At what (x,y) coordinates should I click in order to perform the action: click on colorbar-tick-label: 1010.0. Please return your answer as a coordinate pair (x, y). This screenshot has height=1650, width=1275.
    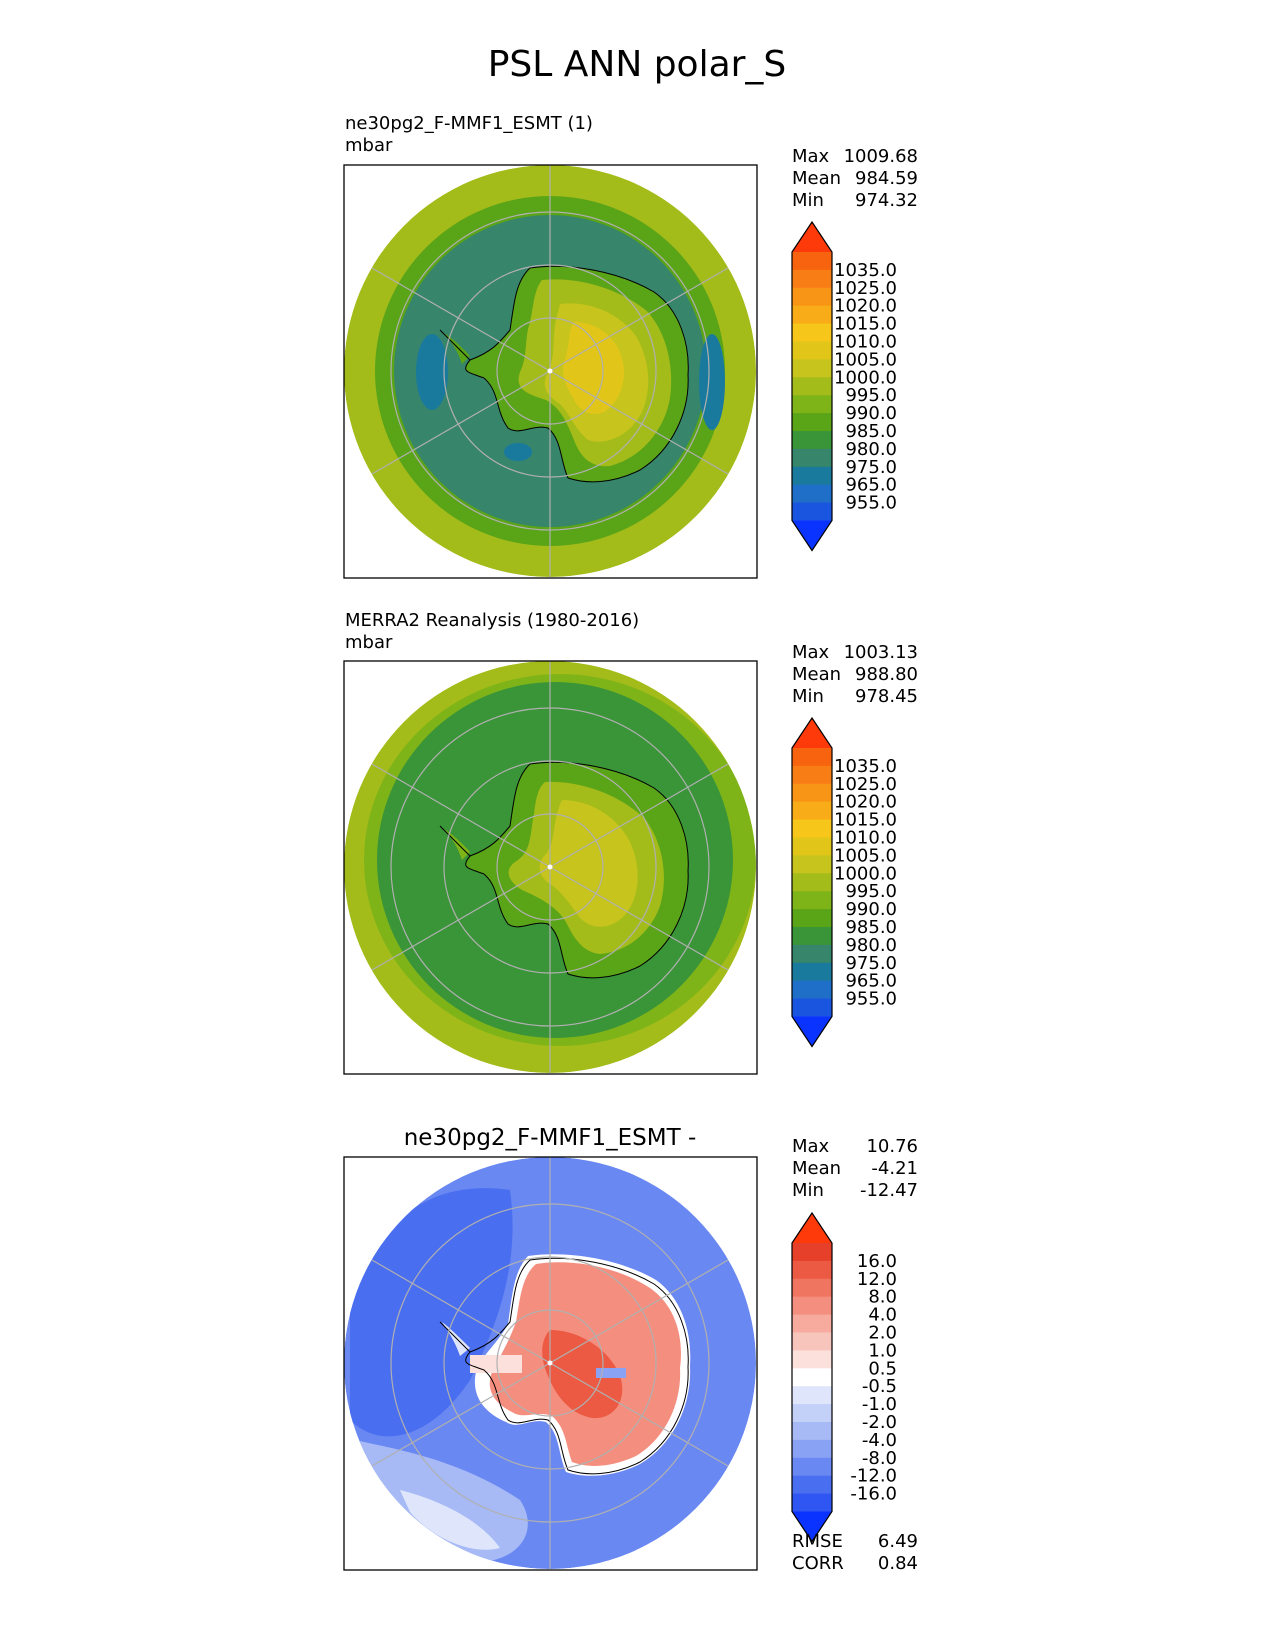
    Looking at the image, I should click on (865, 342).